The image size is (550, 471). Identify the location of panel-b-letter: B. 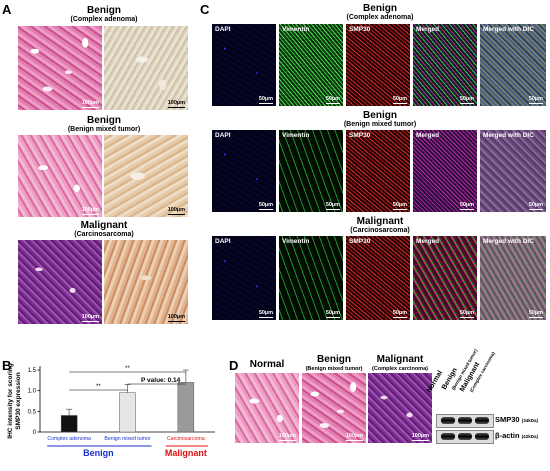
(7, 365).